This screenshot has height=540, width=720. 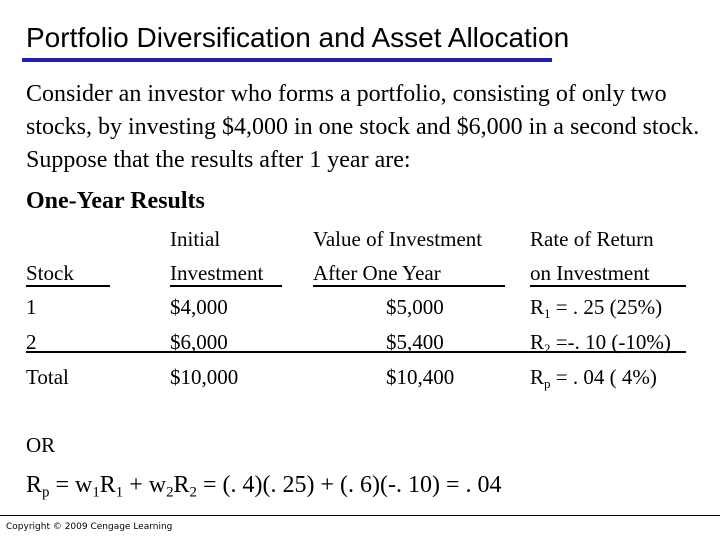 What do you see at coordinates (593, 378) in the screenshot?
I see `total-return: Rp = . 04 ( 4%)` at bounding box center [593, 378].